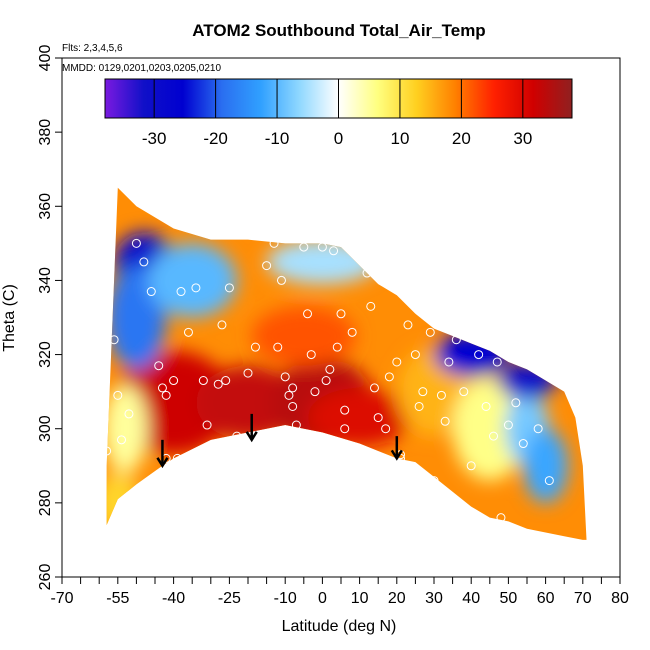 The image size is (650, 650). I want to click on x-axis-label: Latitude (deg N), so click(339, 626).